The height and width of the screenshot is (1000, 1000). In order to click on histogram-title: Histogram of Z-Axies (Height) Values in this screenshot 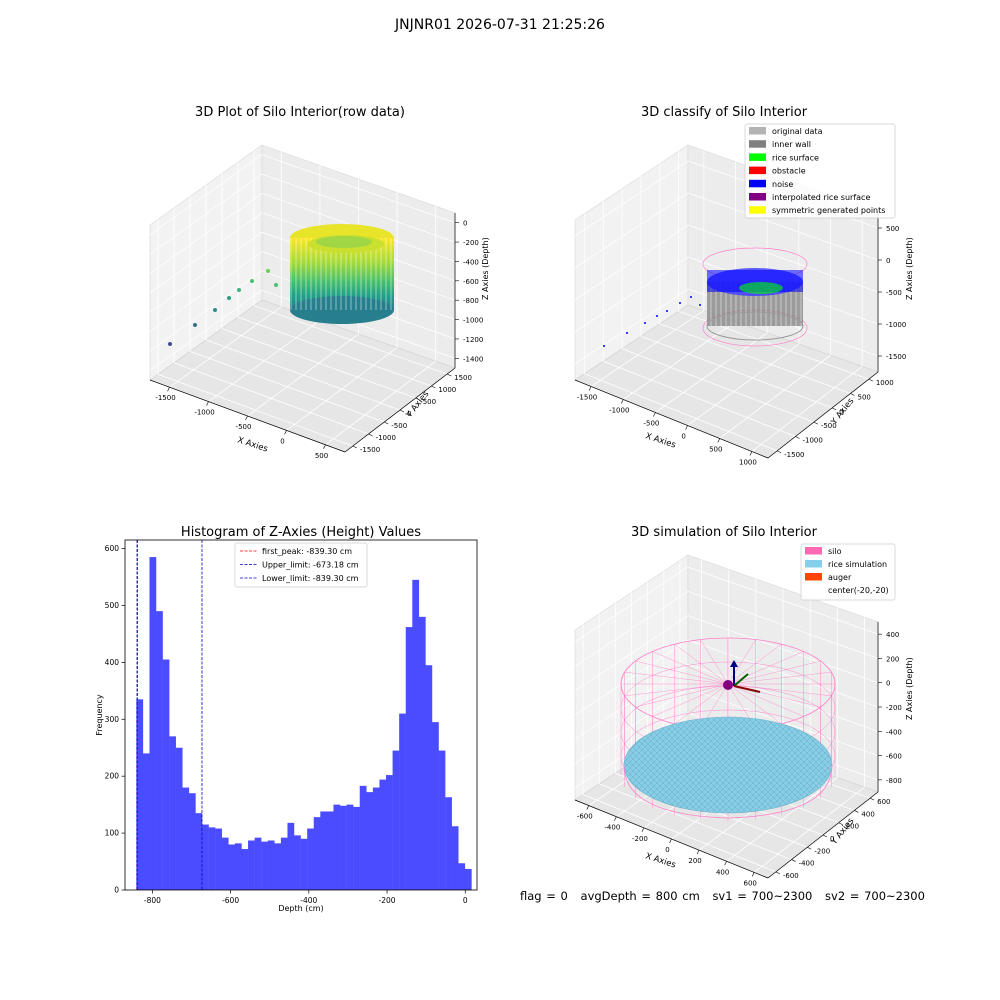, I will do `click(301, 532)`.